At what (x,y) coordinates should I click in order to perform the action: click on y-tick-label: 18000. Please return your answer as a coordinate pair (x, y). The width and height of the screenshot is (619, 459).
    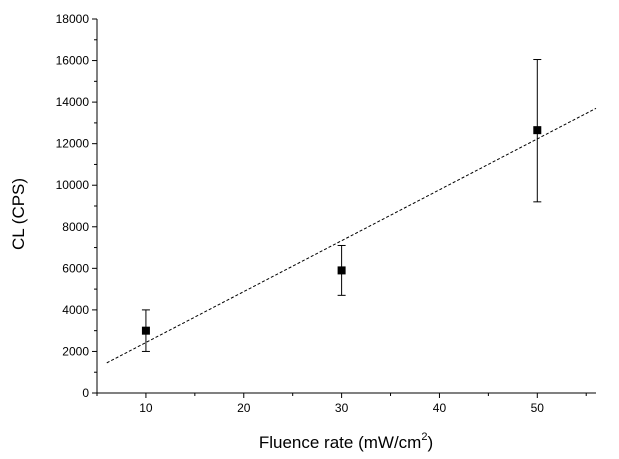
    Looking at the image, I should click on (73, 19).